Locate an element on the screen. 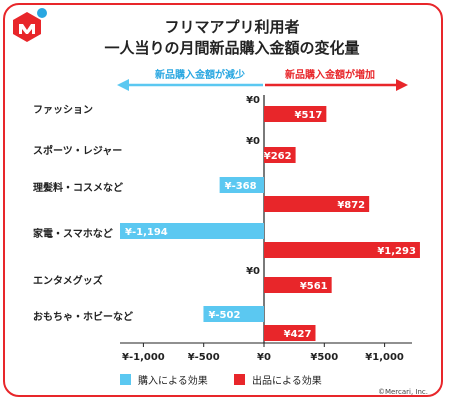  mercari-logo is located at coordinates (30, 25).